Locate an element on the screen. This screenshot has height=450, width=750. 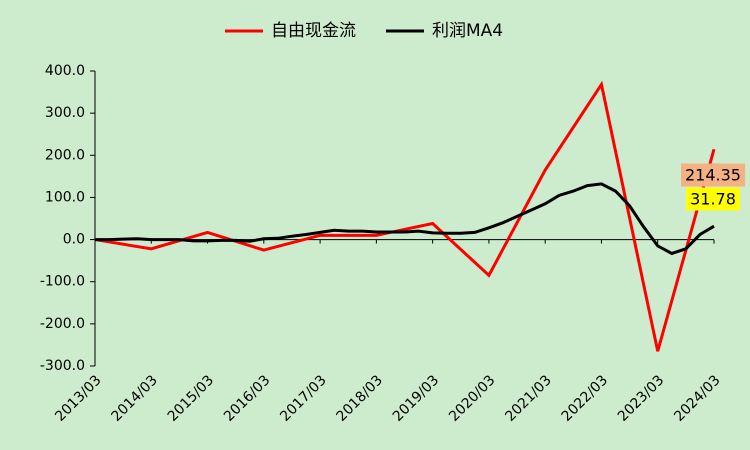
value-label: 214.35 is located at coordinates (713, 175).